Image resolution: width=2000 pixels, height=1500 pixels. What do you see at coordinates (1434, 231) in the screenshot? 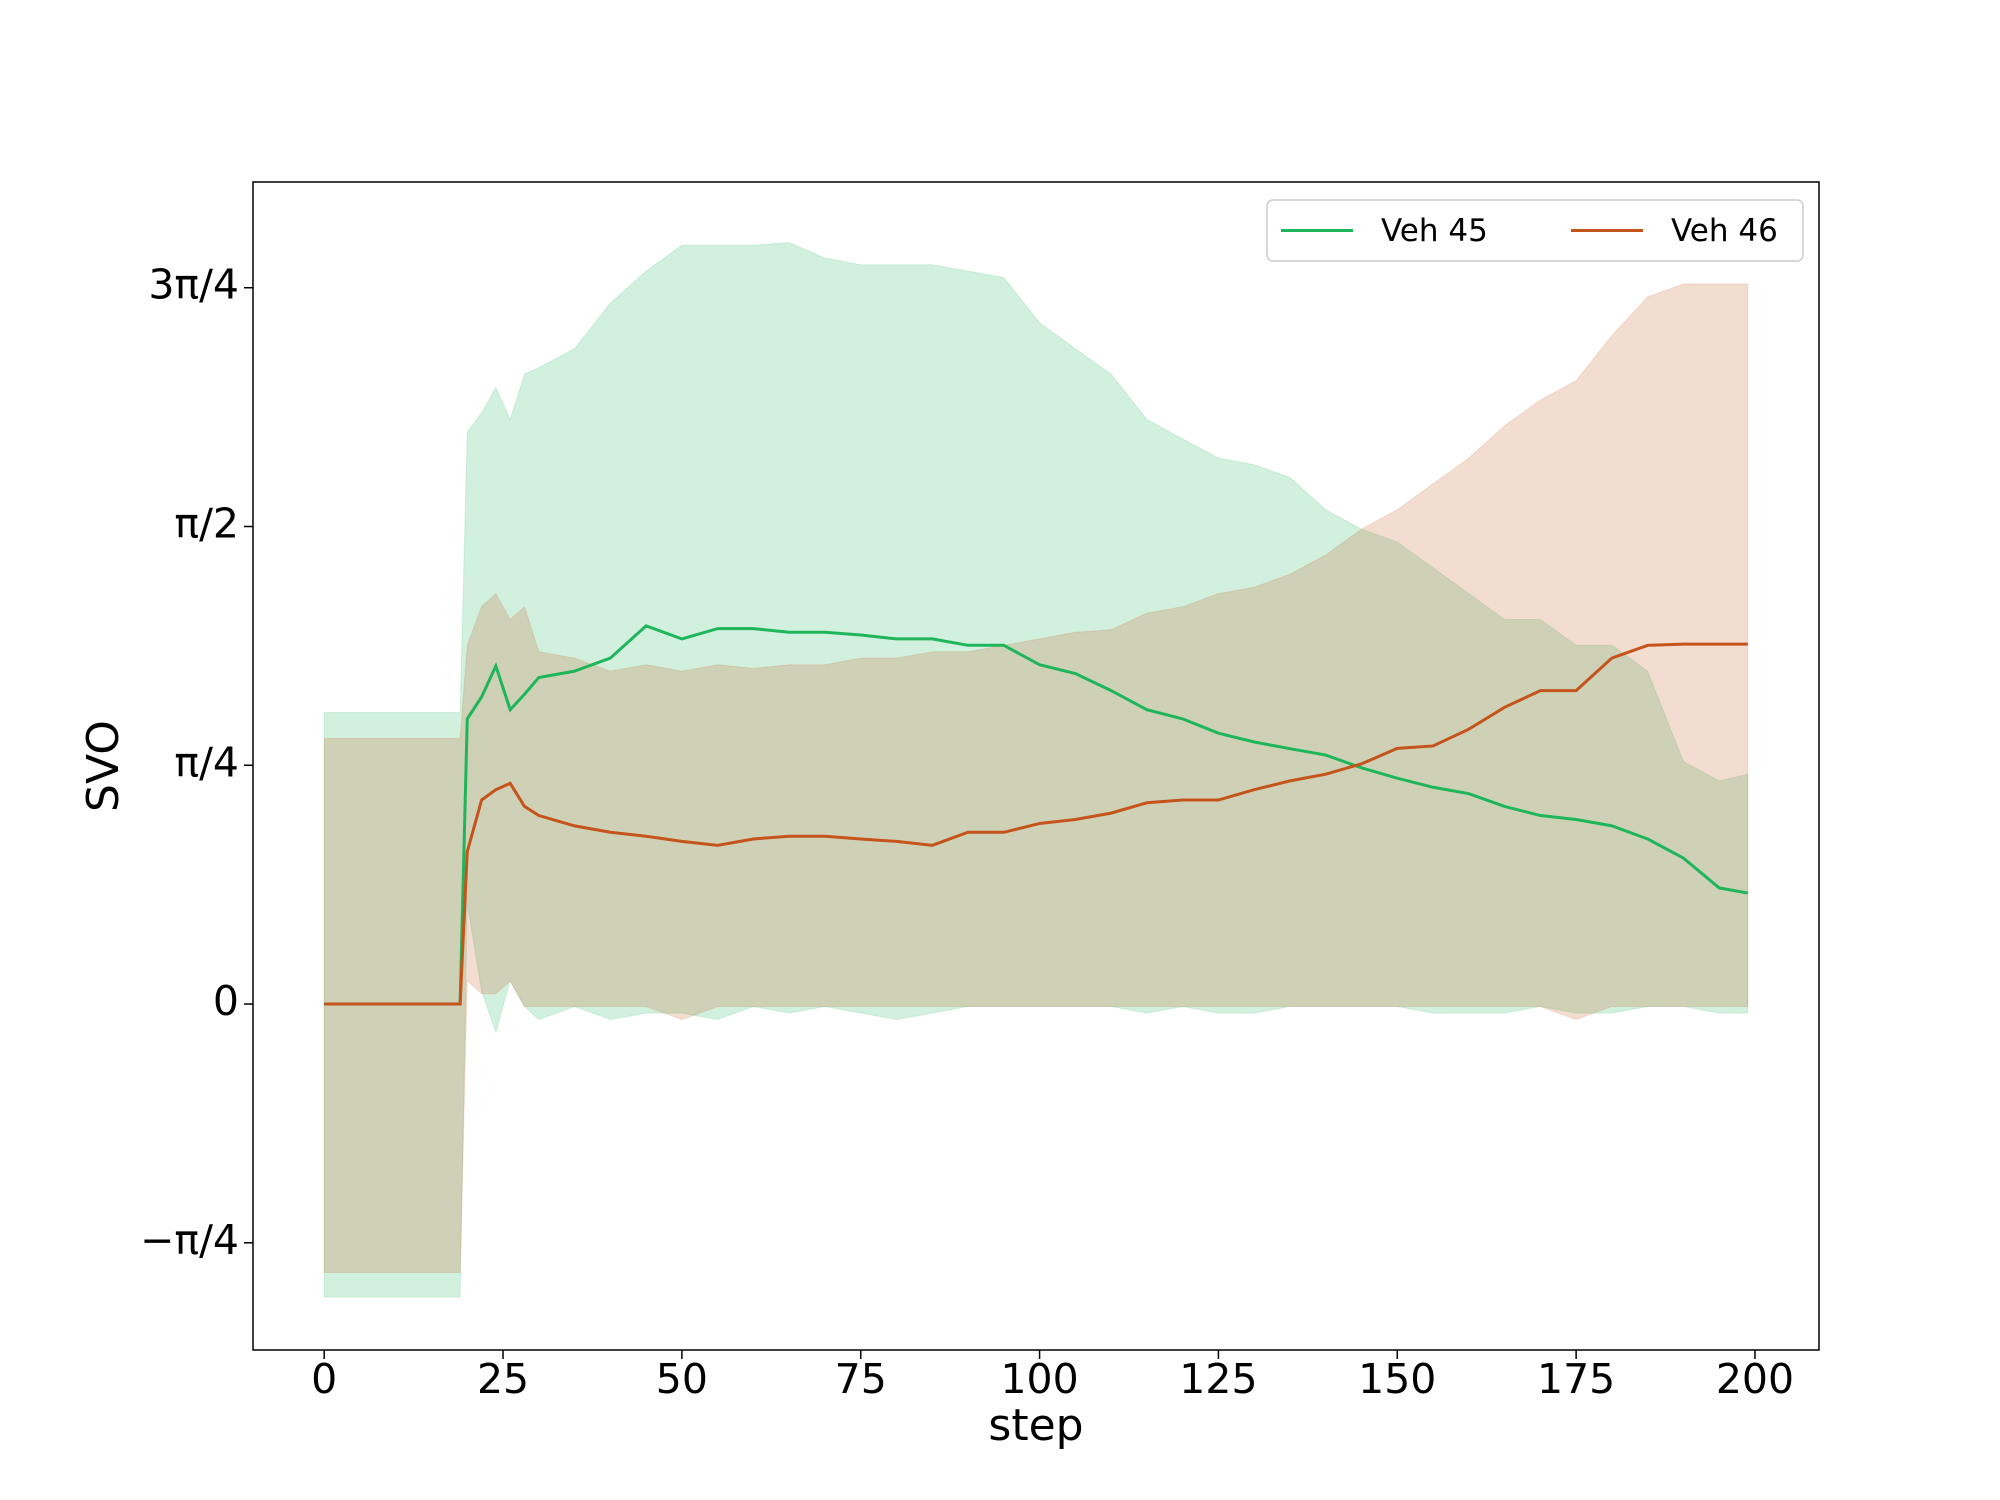
I see `legend-label: Veh 45` at bounding box center [1434, 231].